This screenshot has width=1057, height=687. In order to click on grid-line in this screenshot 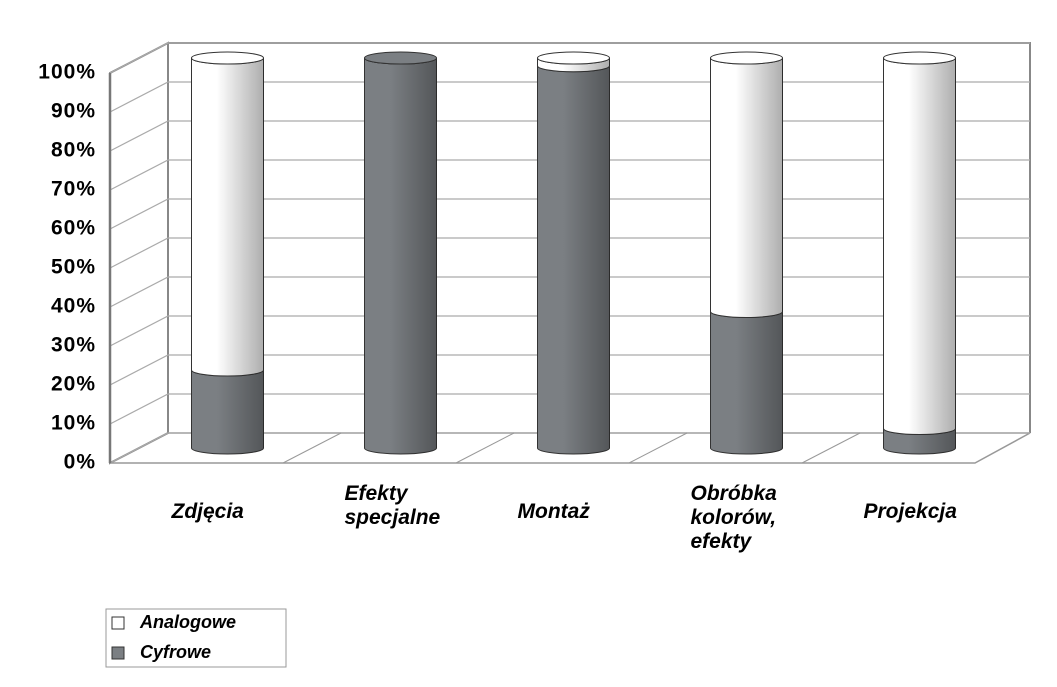, I will do `click(569, 58)`.